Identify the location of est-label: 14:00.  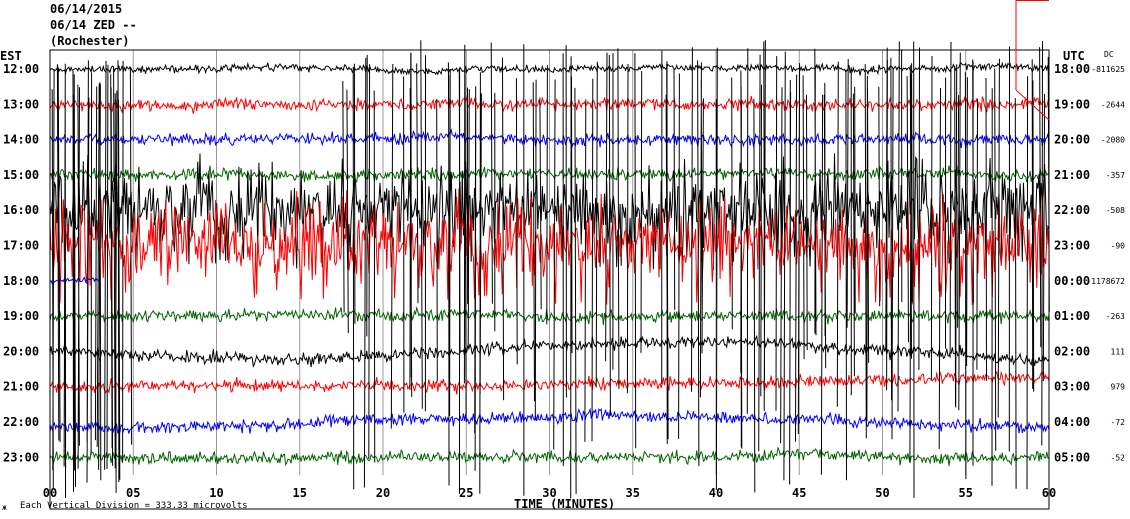
(21, 140).